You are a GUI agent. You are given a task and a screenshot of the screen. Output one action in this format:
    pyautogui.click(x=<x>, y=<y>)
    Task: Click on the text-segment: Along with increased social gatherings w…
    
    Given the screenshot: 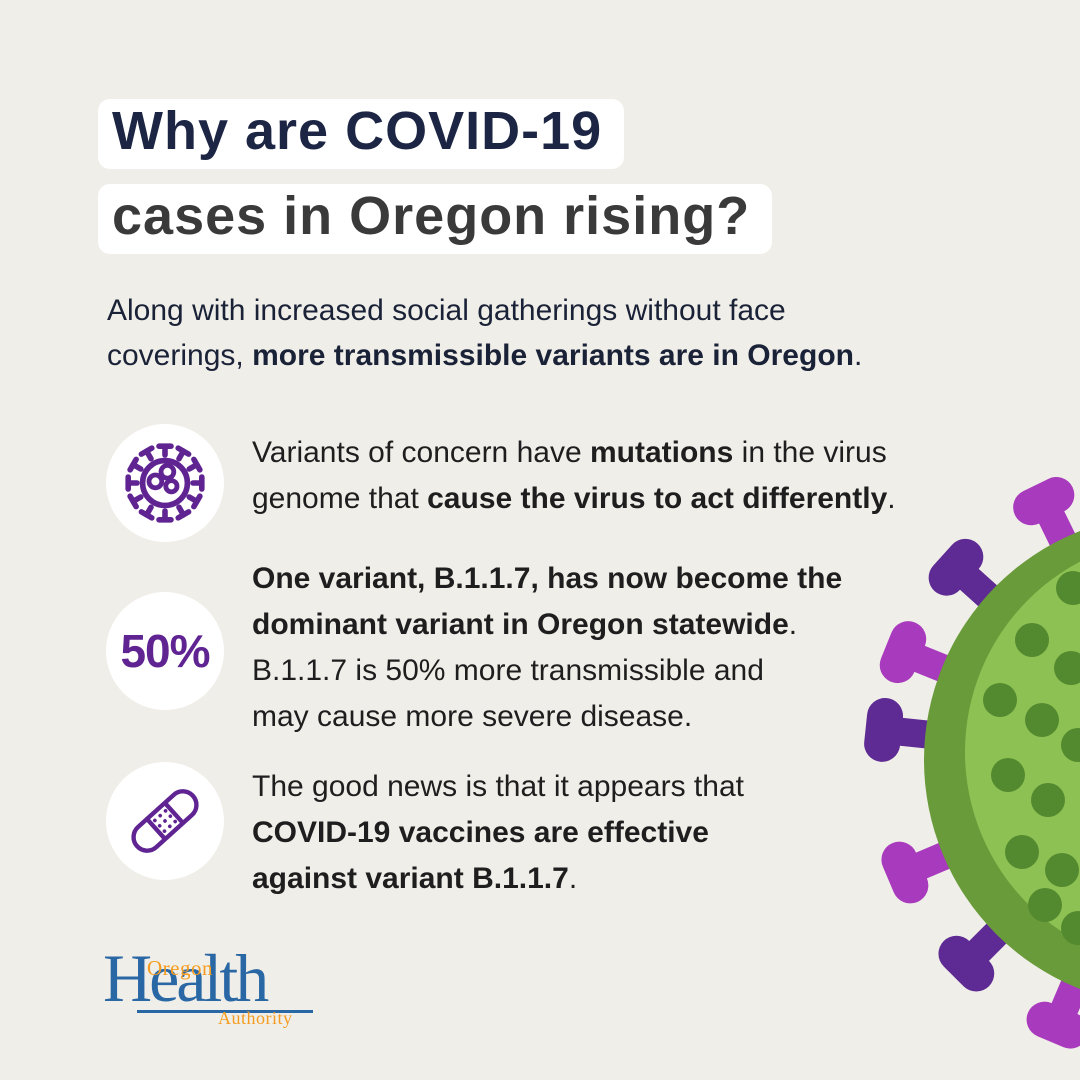 What is the action you would take?
    pyautogui.click(x=446, y=310)
    